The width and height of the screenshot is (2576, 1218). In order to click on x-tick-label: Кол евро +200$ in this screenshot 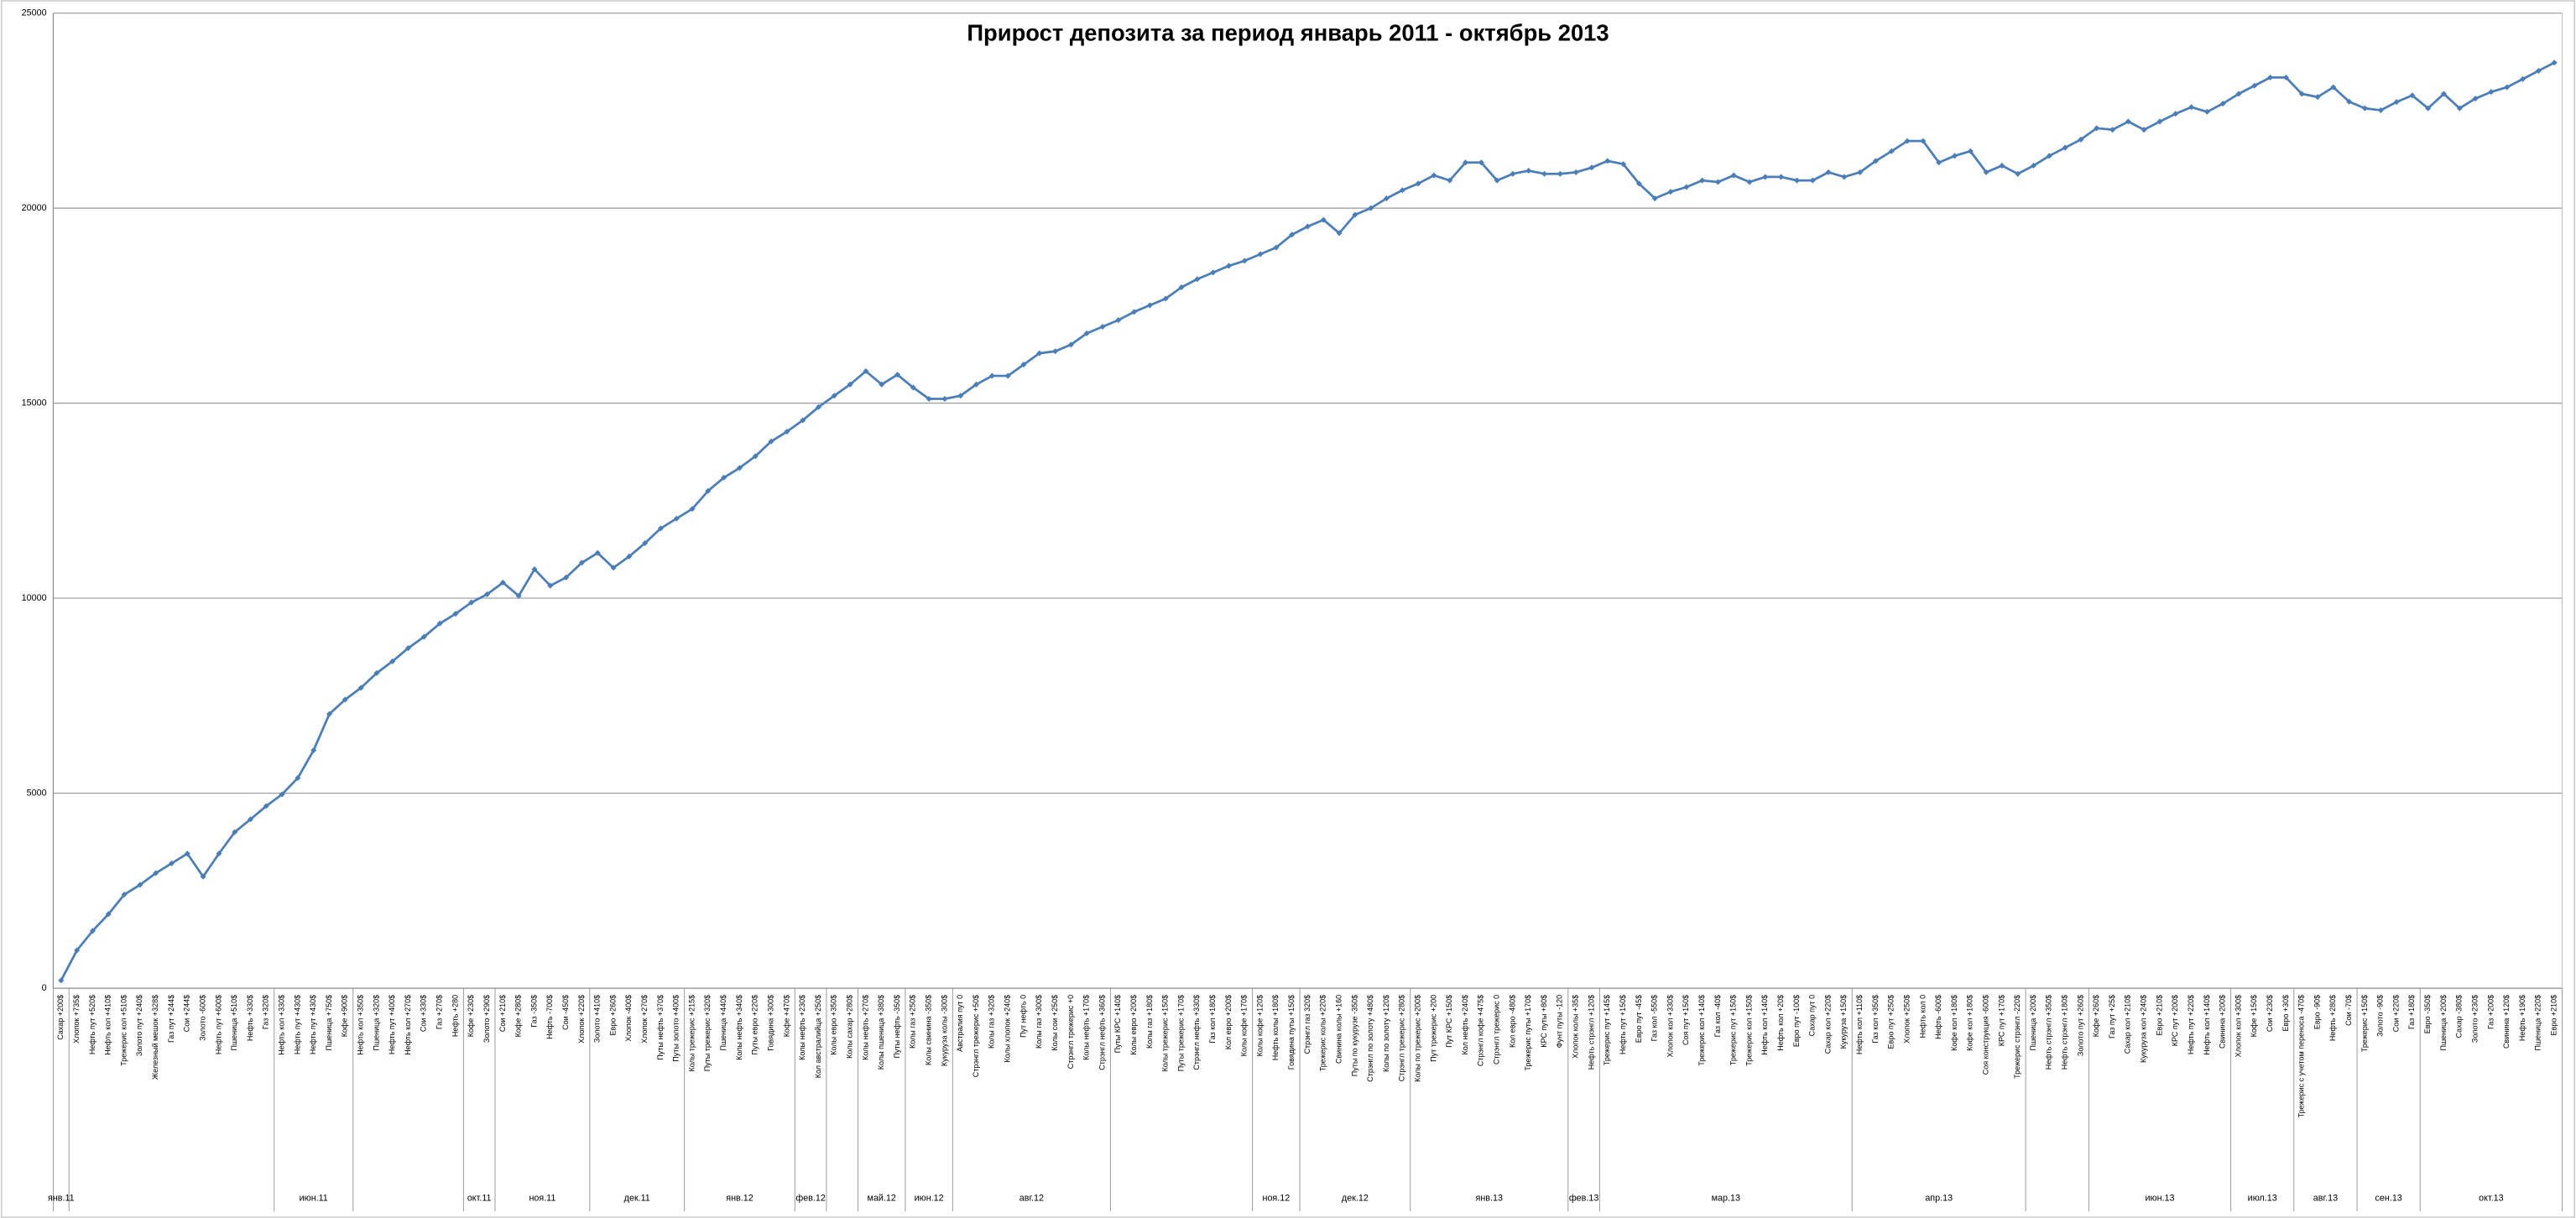, I will do `click(1228, 1022)`.